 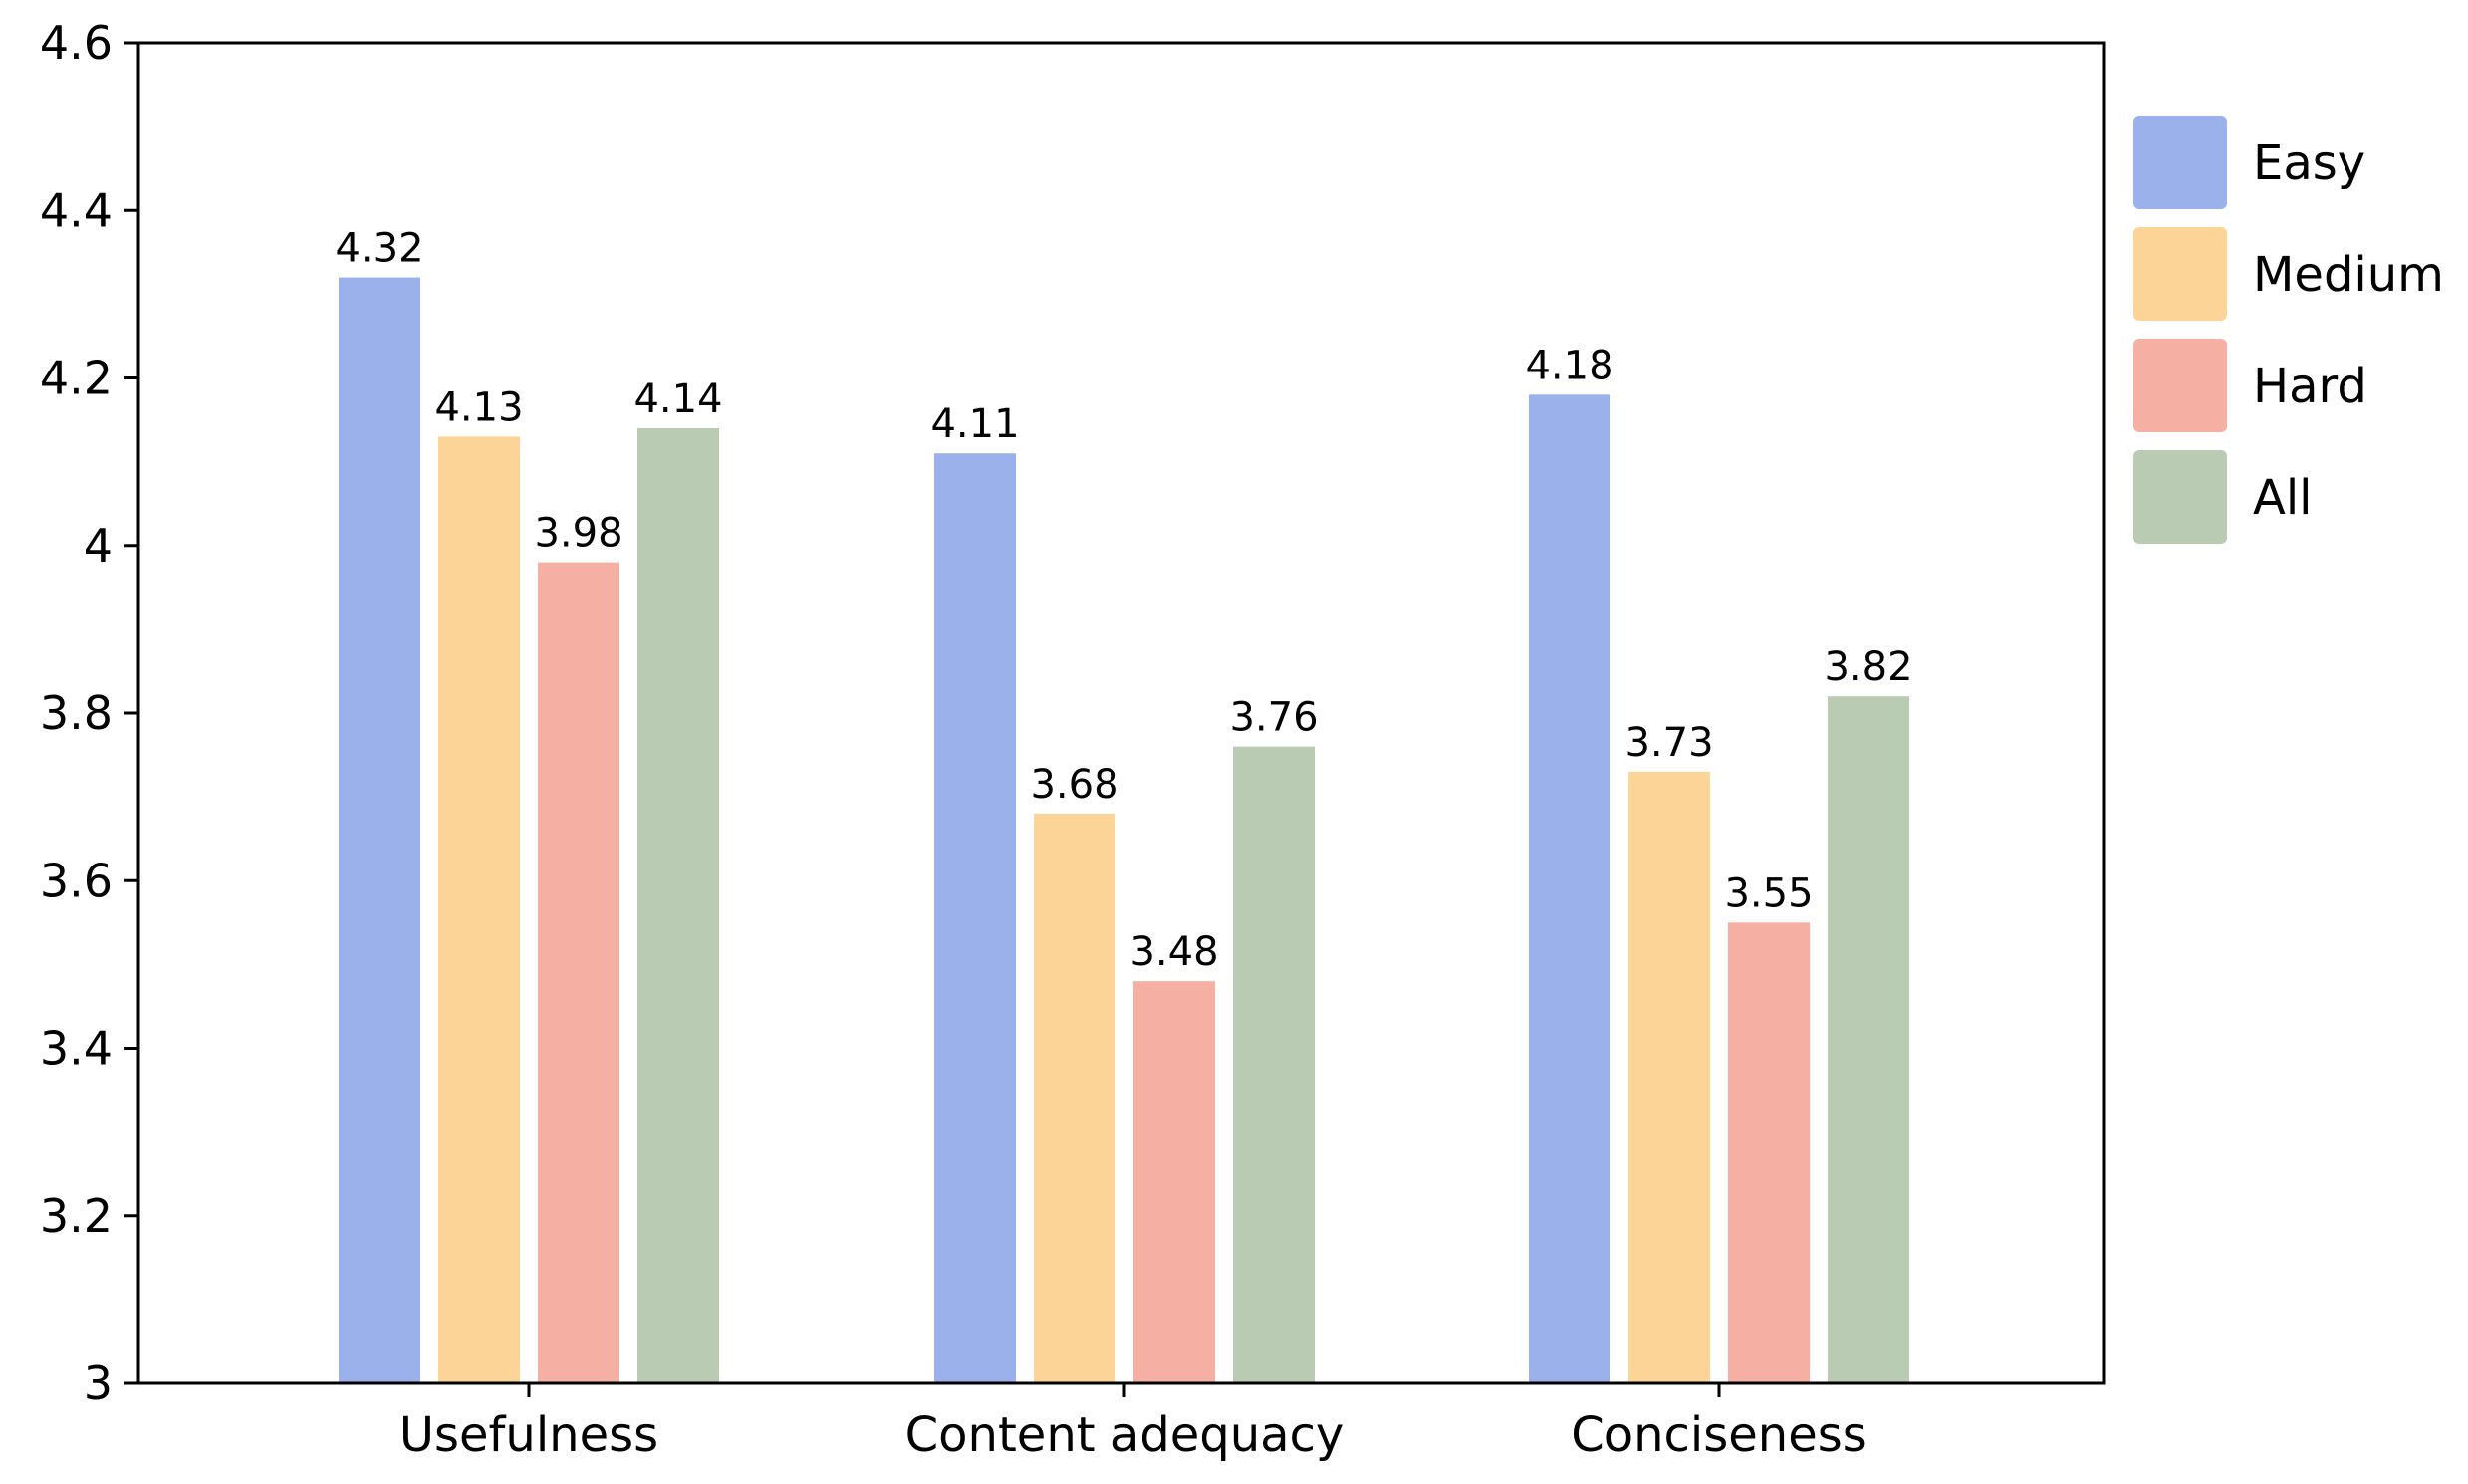 I want to click on legend-label-easy: Easy, so click(x=2309, y=163).